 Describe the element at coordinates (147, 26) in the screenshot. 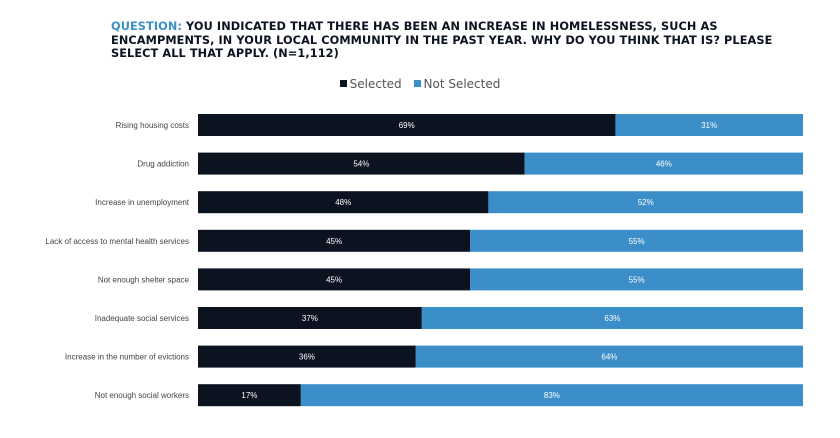

I see `question-prefix: QUESTION:` at that location.